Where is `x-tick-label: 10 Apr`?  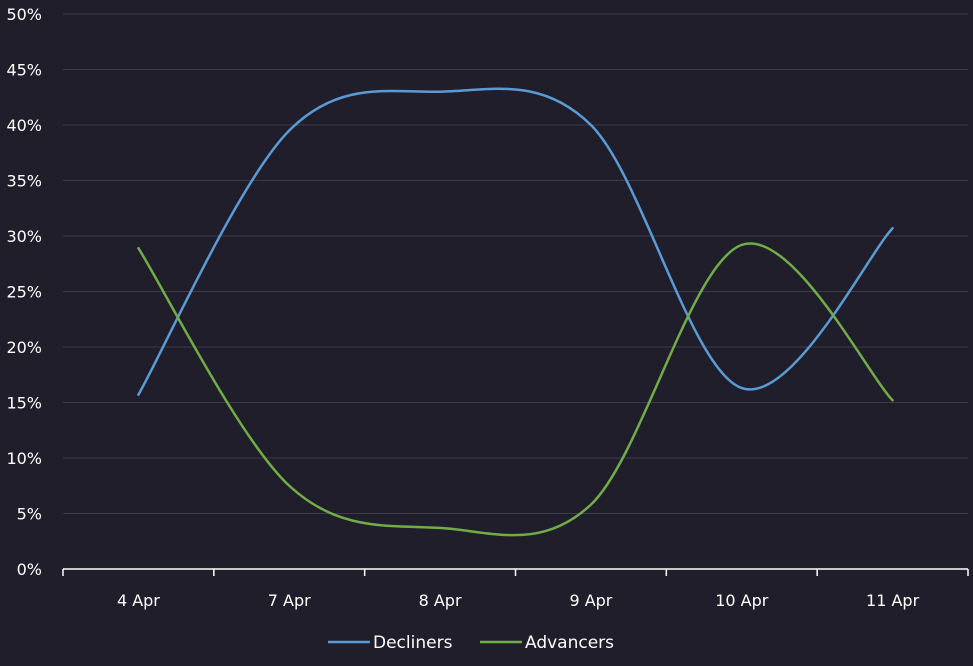
x-tick-label: 10 Apr is located at coordinates (742, 600).